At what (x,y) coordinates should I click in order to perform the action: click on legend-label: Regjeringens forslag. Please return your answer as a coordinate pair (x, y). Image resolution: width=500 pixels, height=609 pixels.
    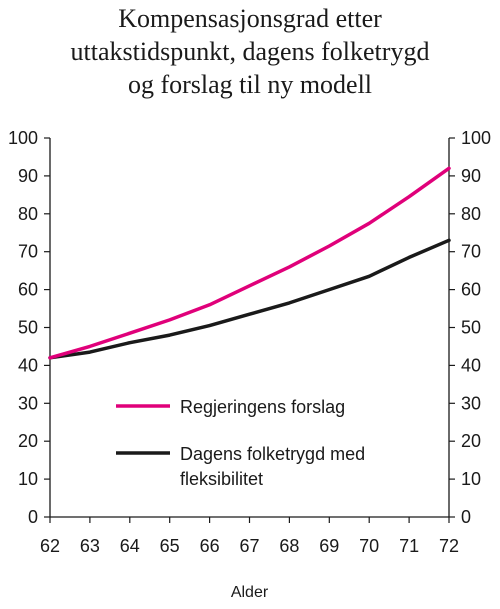
    Looking at the image, I should click on (262, 407).